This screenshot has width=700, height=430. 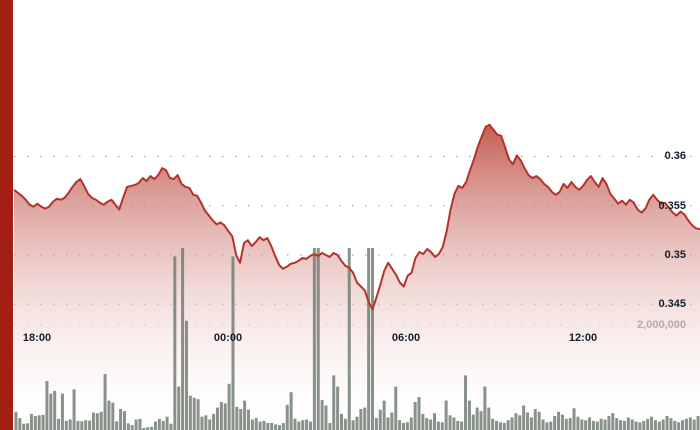 What do you see at coordinates (37, 338) in the screenshot?
I see `x-axis-label: 18:00` at bounding box center [37, 338].